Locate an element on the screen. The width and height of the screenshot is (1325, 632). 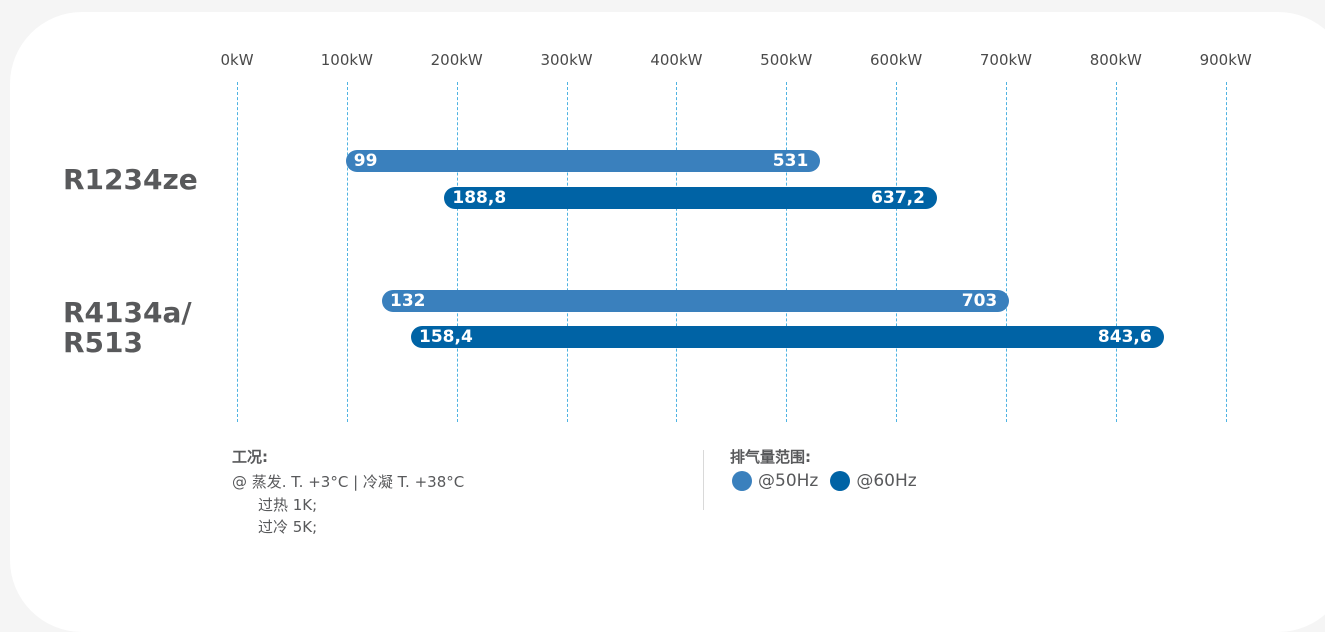
legend-dot-60hz is located at coordinates (840, 481).